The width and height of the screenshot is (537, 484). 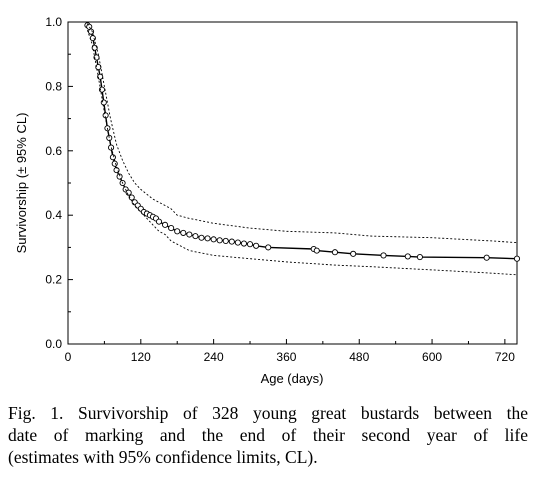 I want to click on x-tick-label: 240, so click(x=214, y=357).